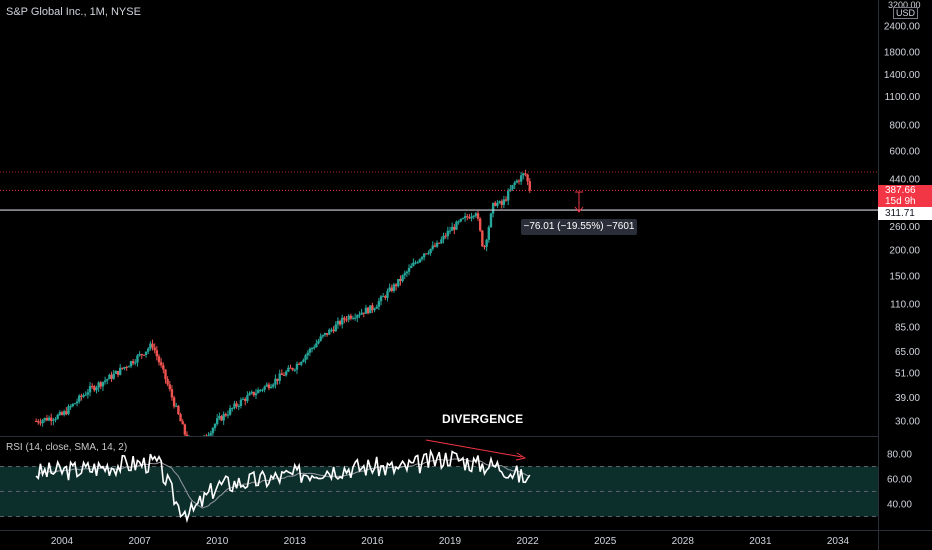  What do you see at coordinates (838, 541) in the screenshot?
I see `time-tick-label: 2034` at bounding box center [838, 541].